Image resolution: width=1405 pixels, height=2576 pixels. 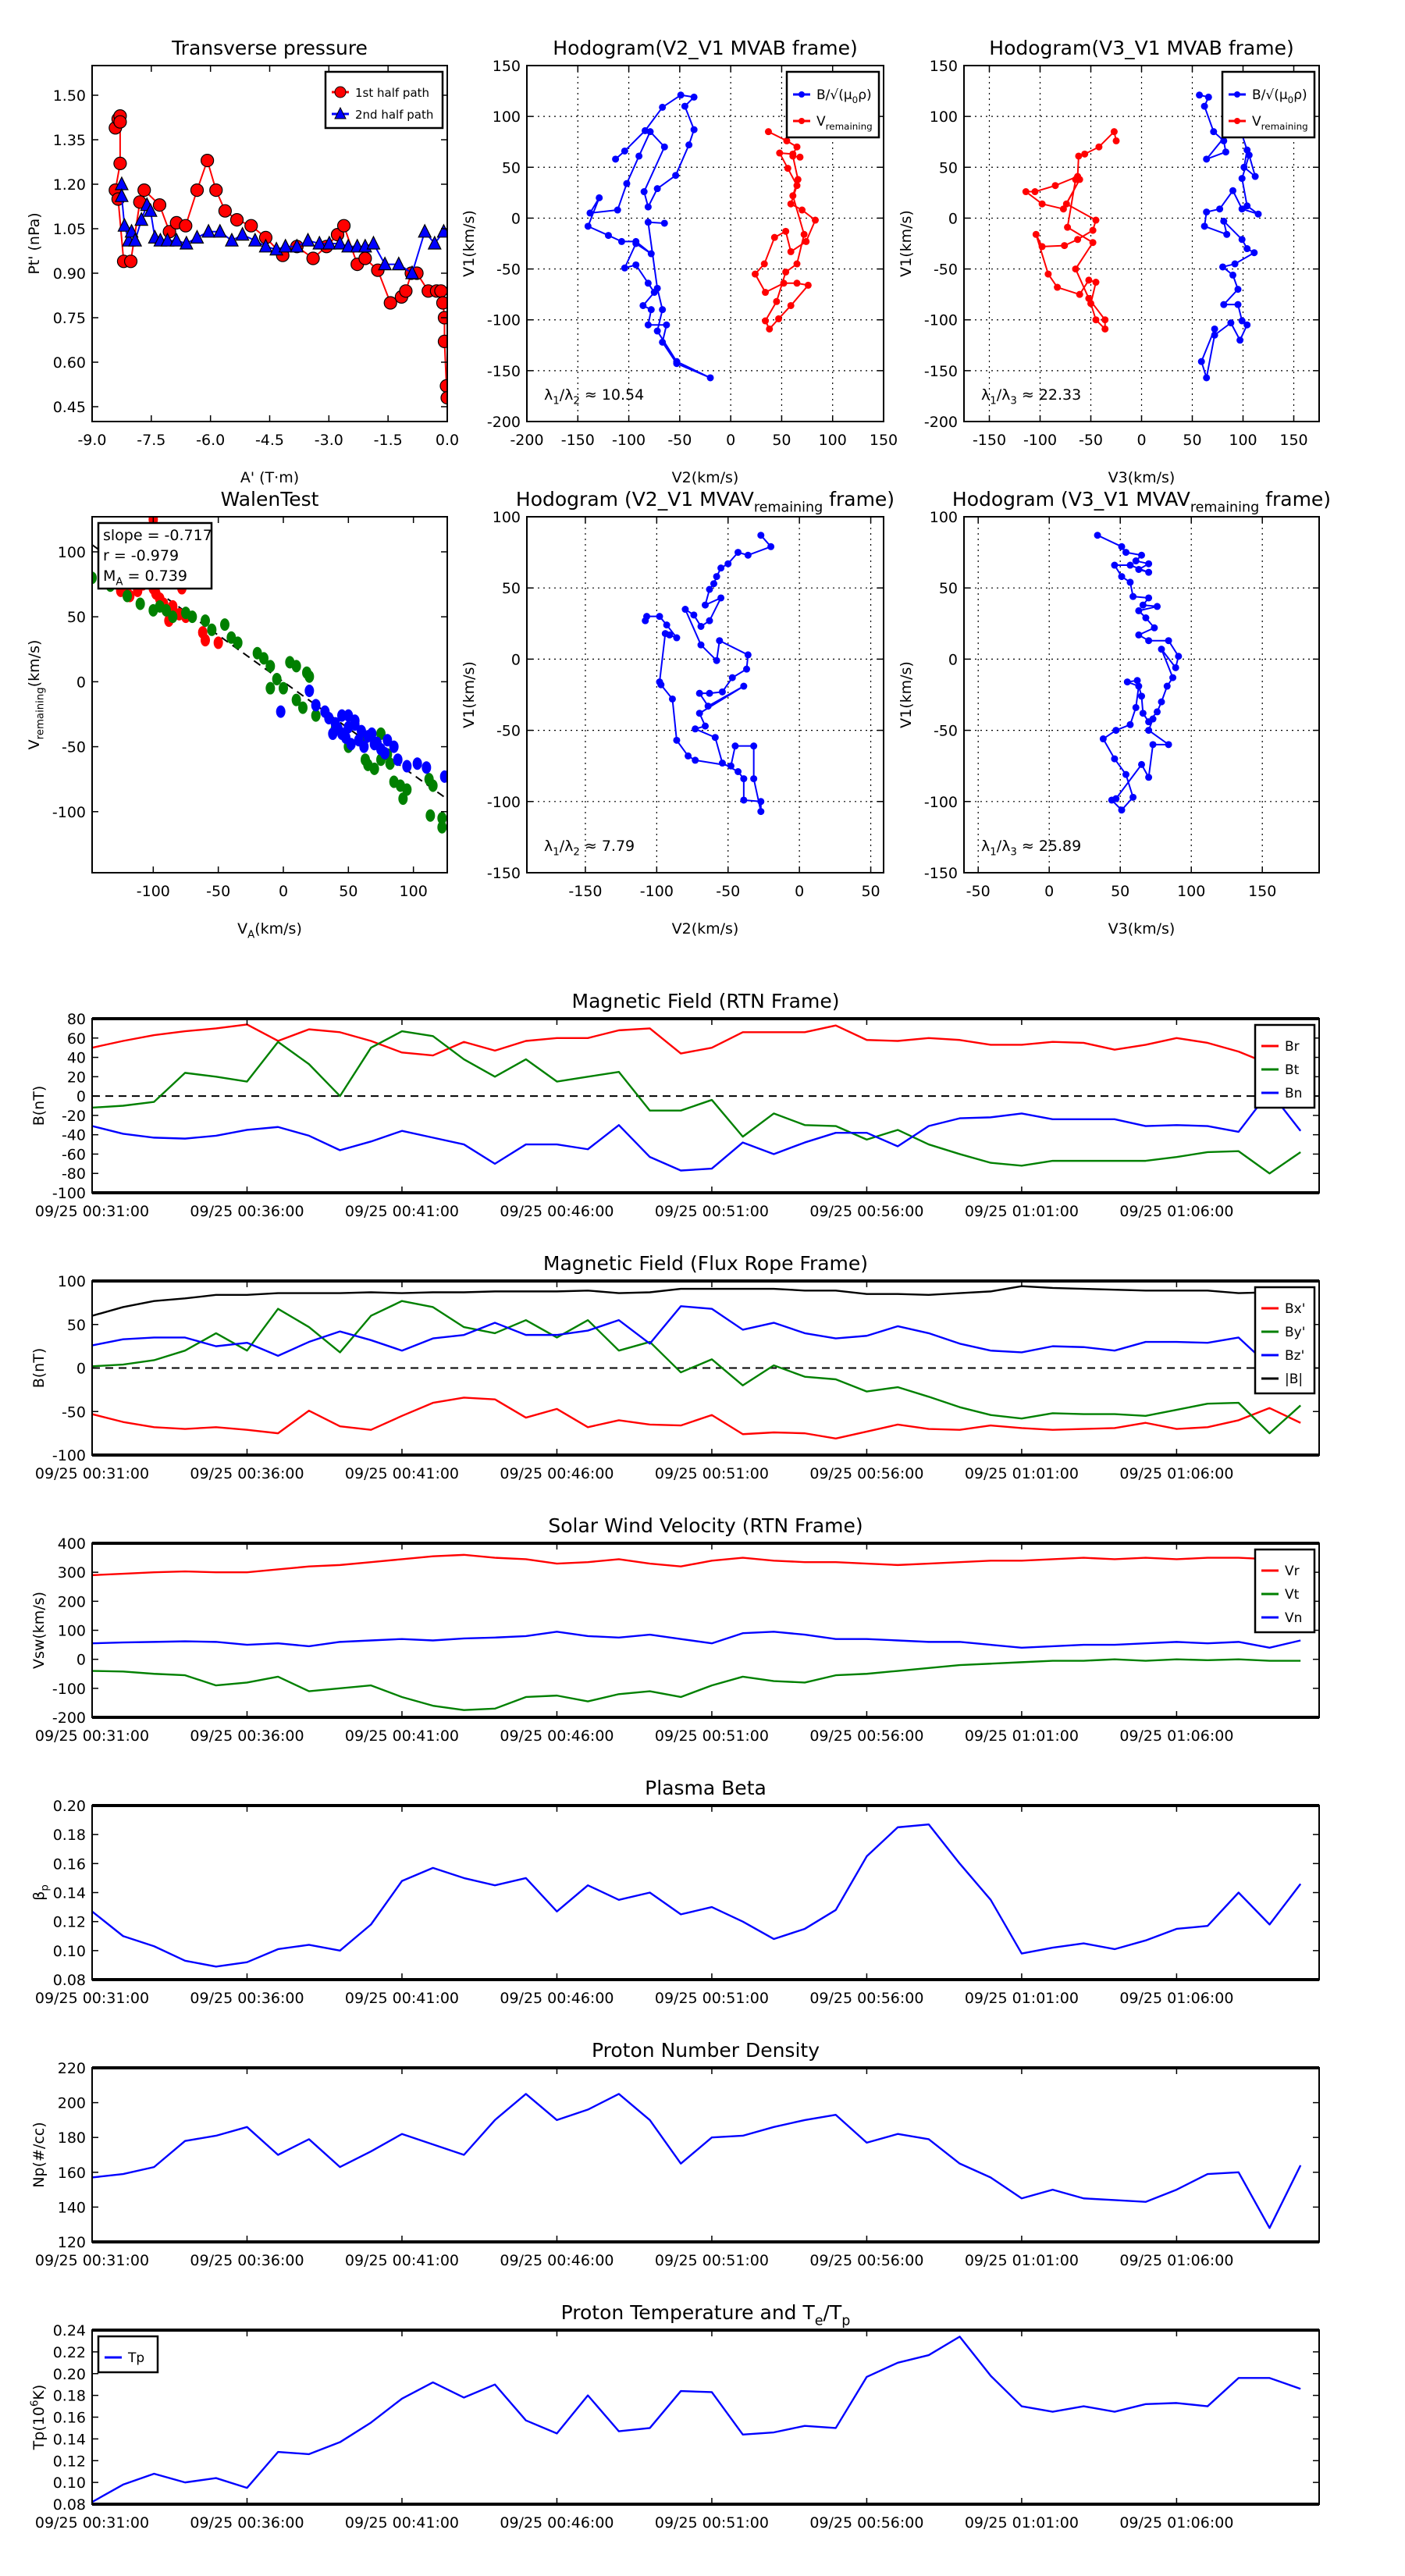 What do you see at coordinates (72, 1544) in the screenshot?
I see `y-tick-label: 400` at bounding box center [72, 1544].